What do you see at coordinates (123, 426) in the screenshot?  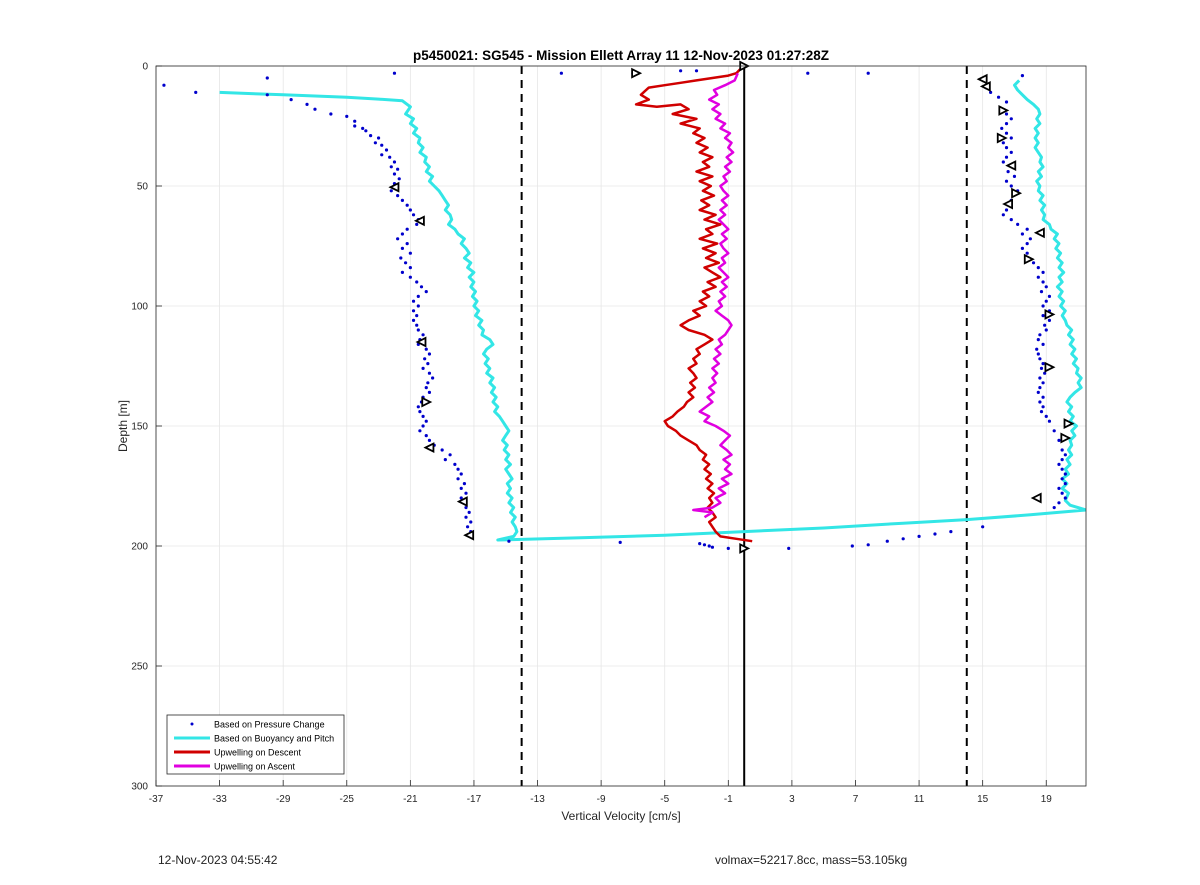 I see `y-axis-label: Depth [m]` at bounding box center [123, 426].